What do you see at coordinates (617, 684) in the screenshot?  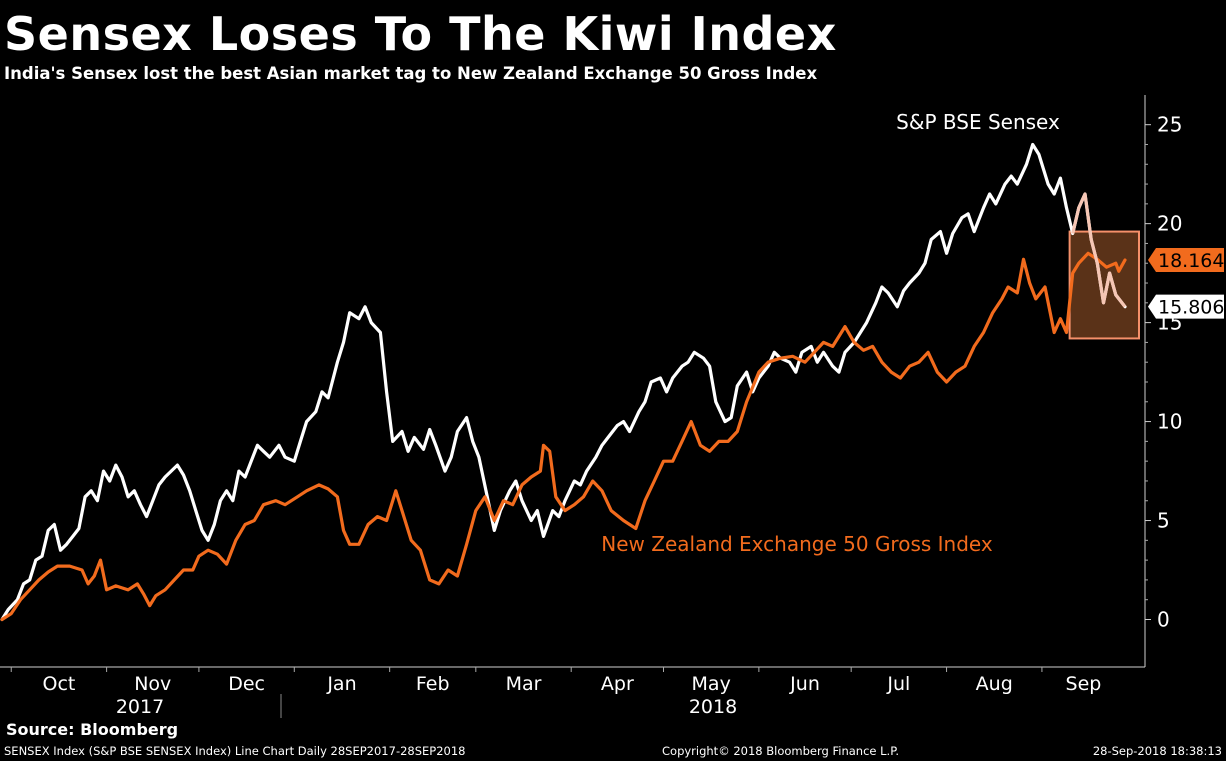 I see `x-tick-label: Apr` at bounding box center [617, 684].